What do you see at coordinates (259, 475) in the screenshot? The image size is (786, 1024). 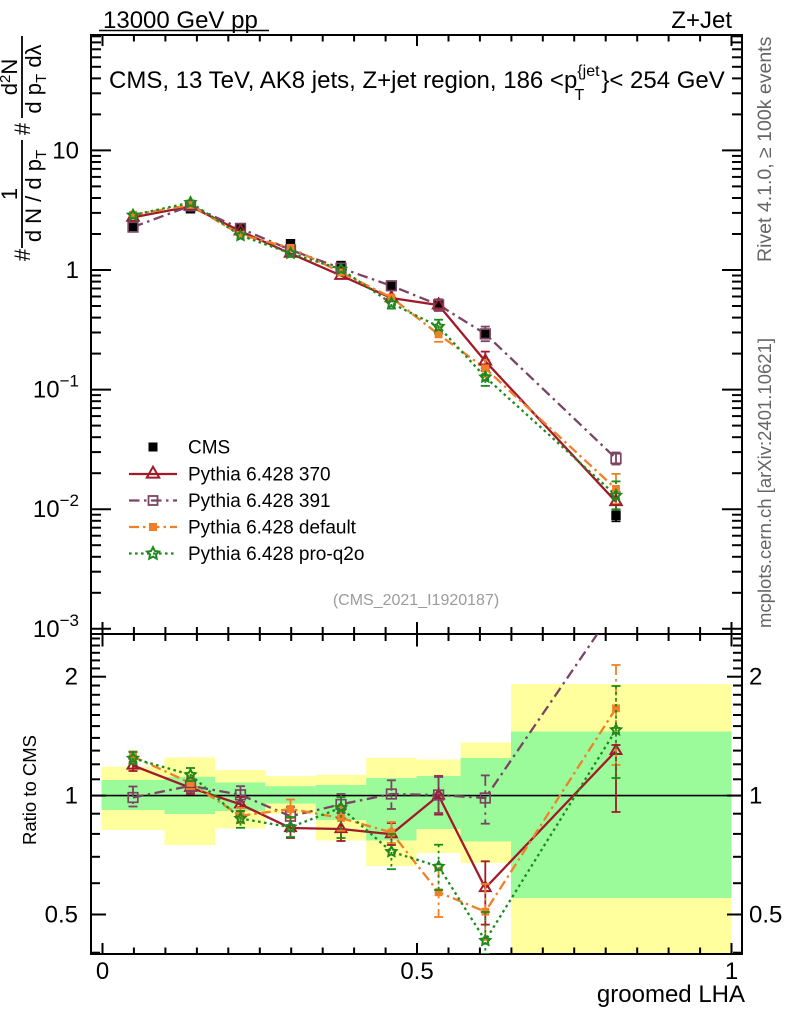 I see `svg-text: Pythia 6.428 370` at bounding box center [259, 475].